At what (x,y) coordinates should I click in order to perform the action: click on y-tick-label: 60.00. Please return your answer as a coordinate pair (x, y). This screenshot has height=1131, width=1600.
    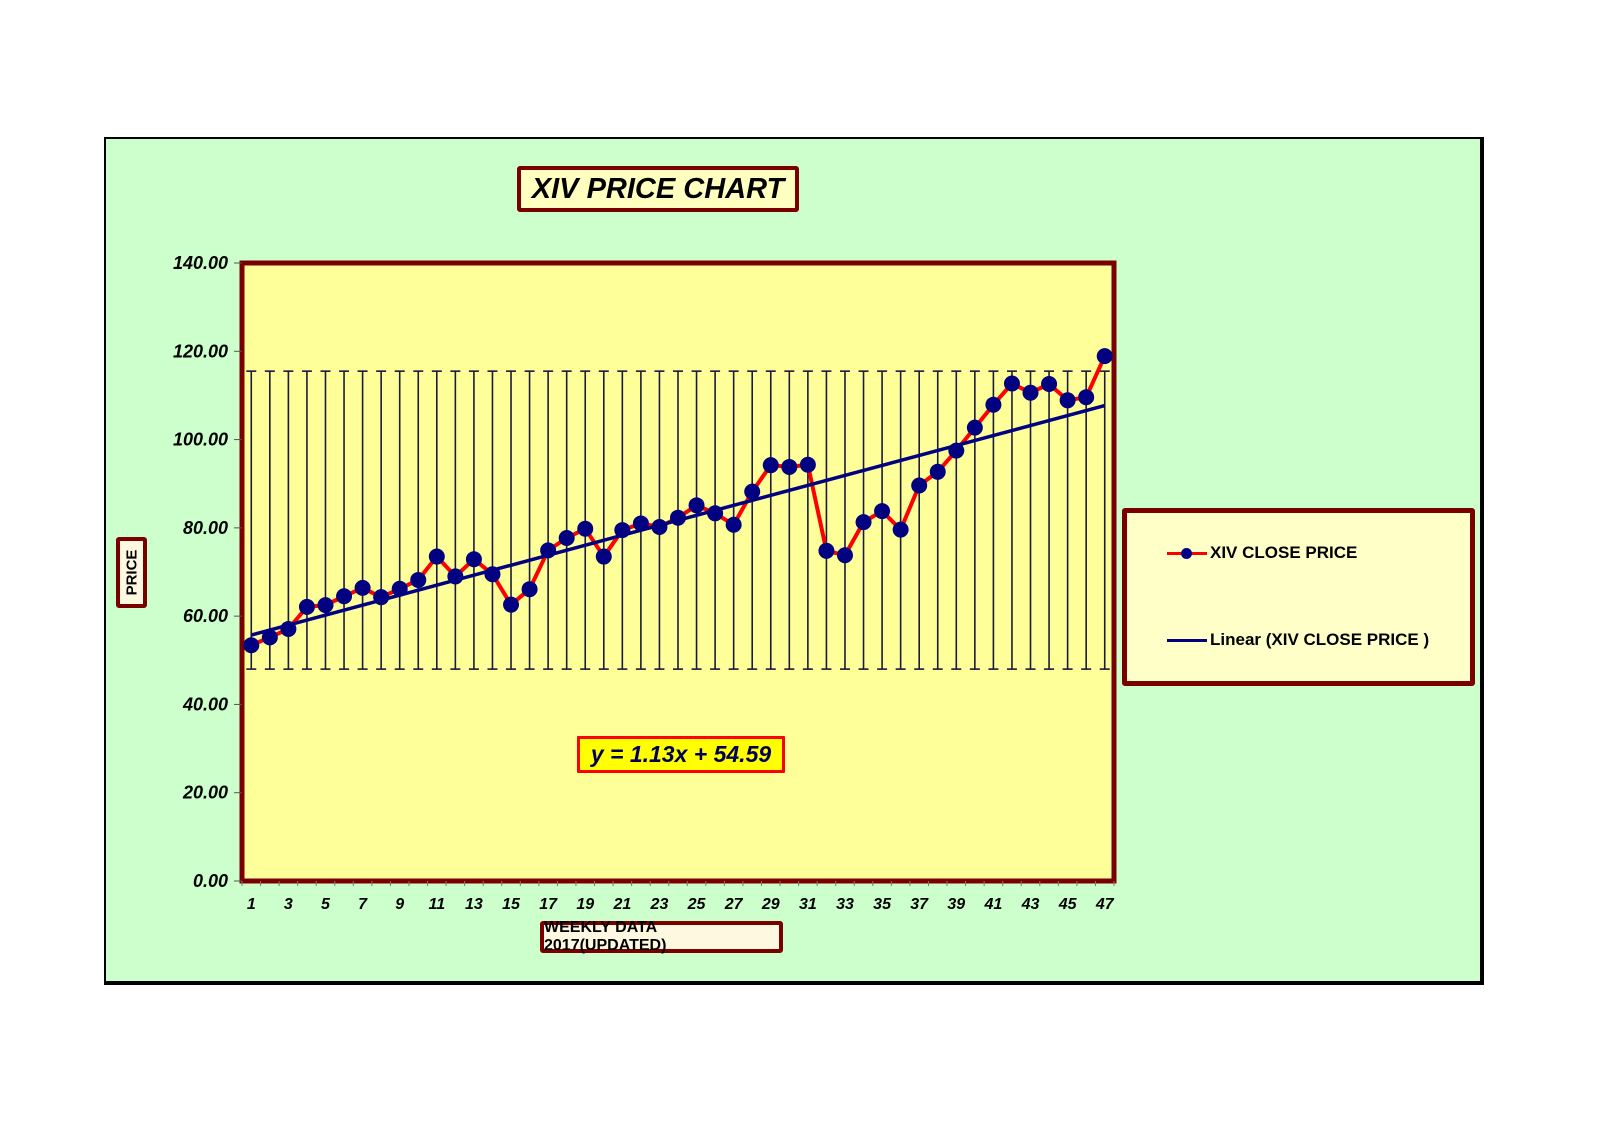
    Looking at the image, I should click on (205, 616).